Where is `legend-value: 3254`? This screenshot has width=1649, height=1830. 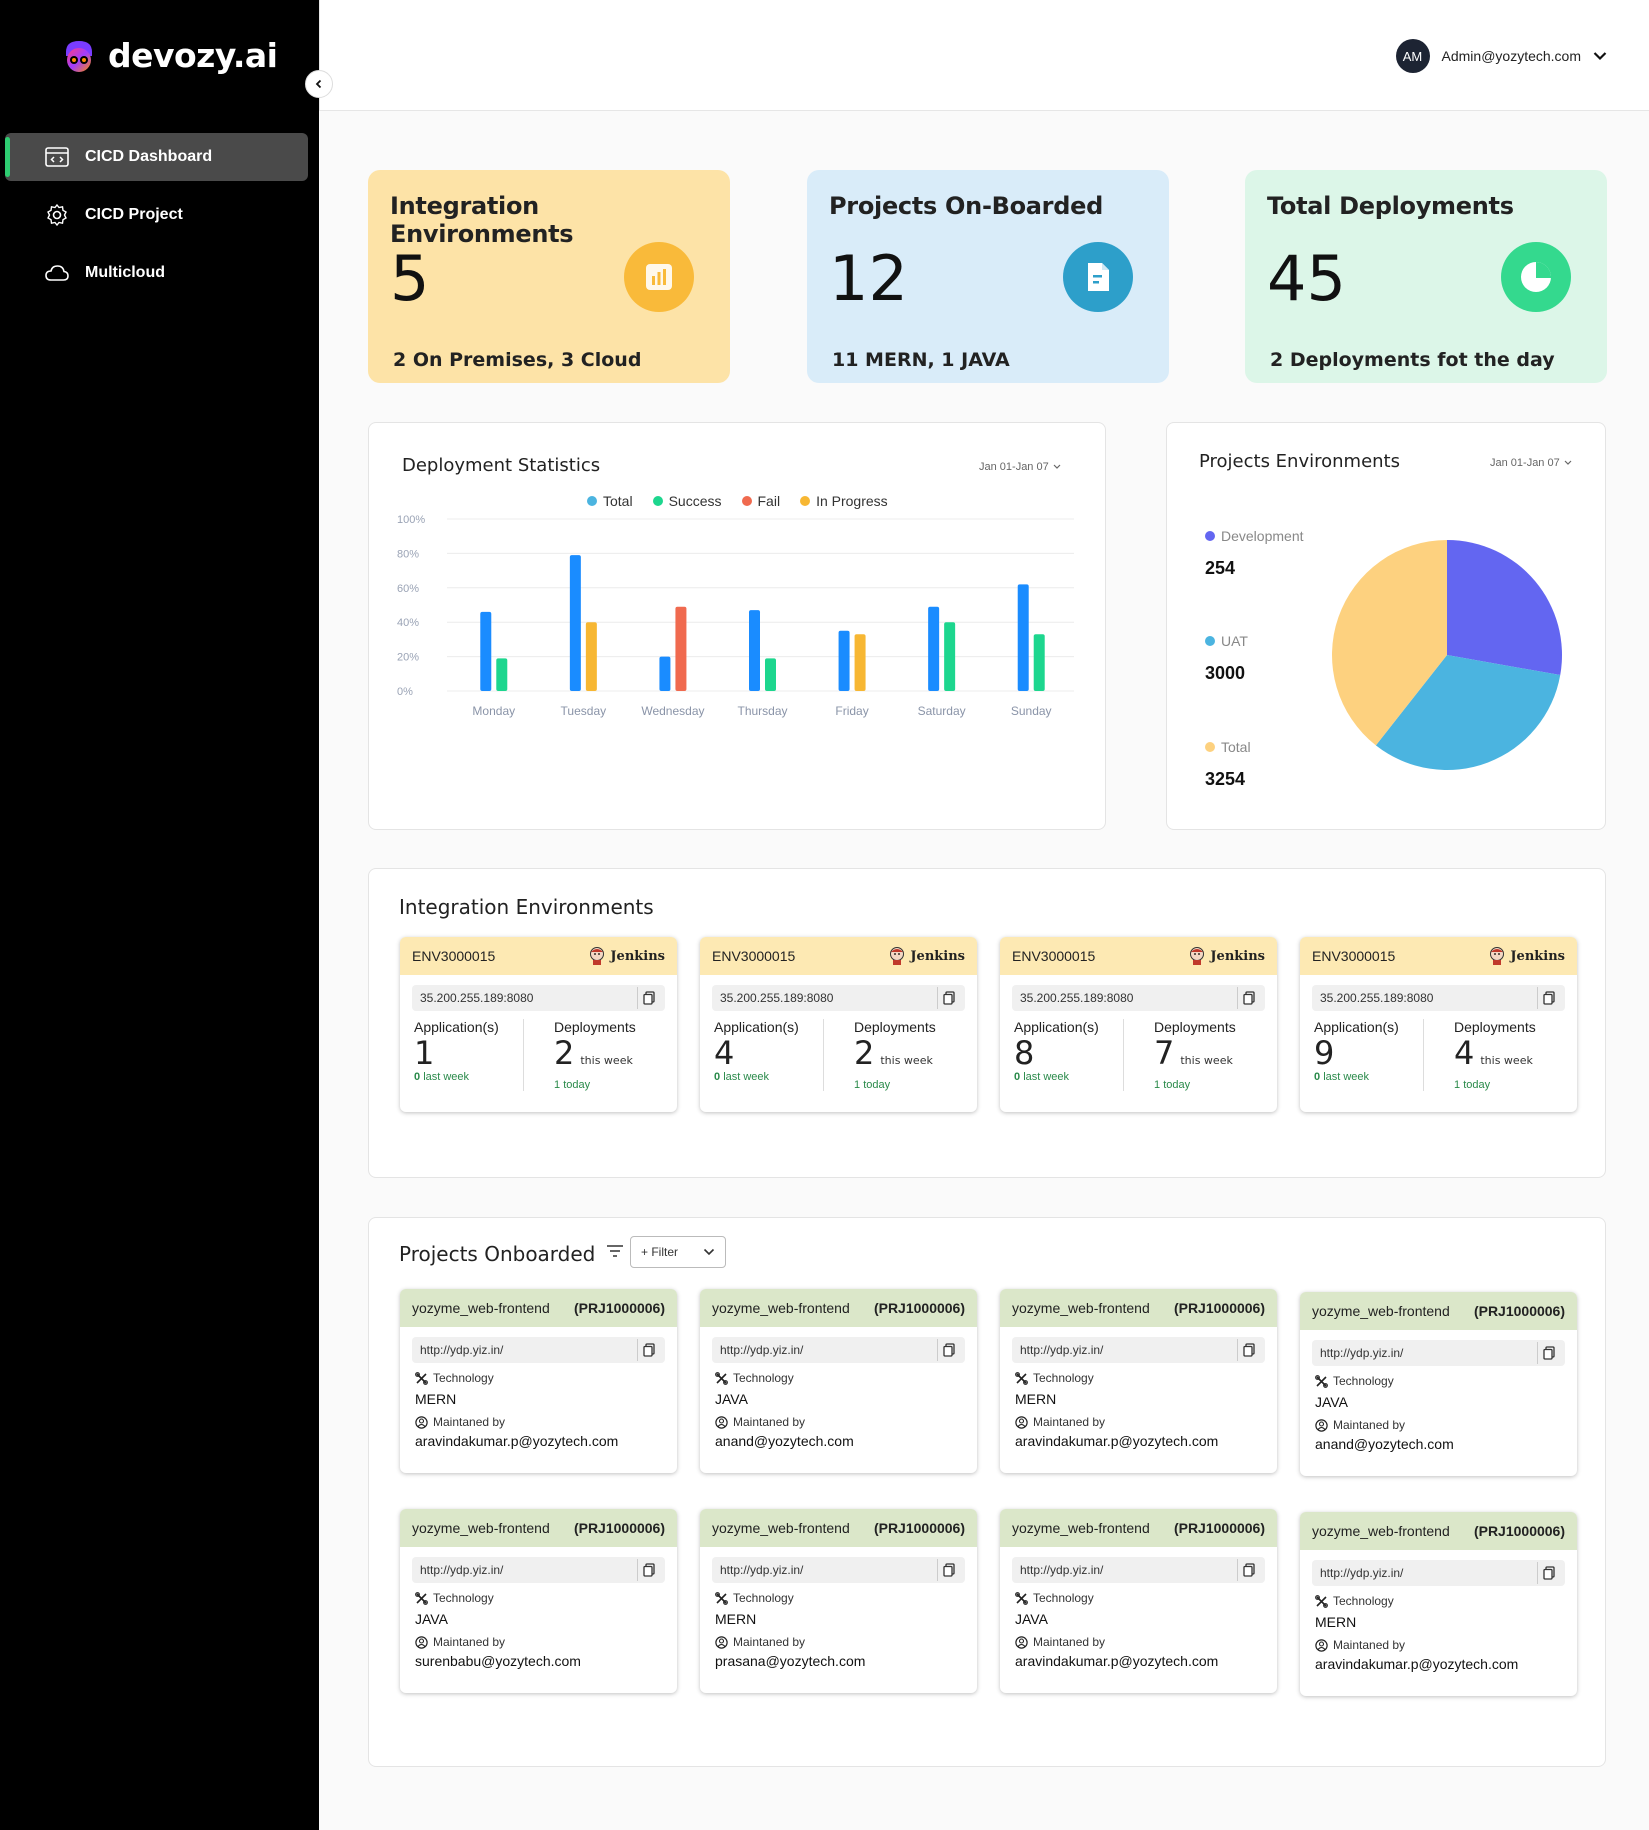
legend-value: 3254 is located at coordinates (1225, 779).